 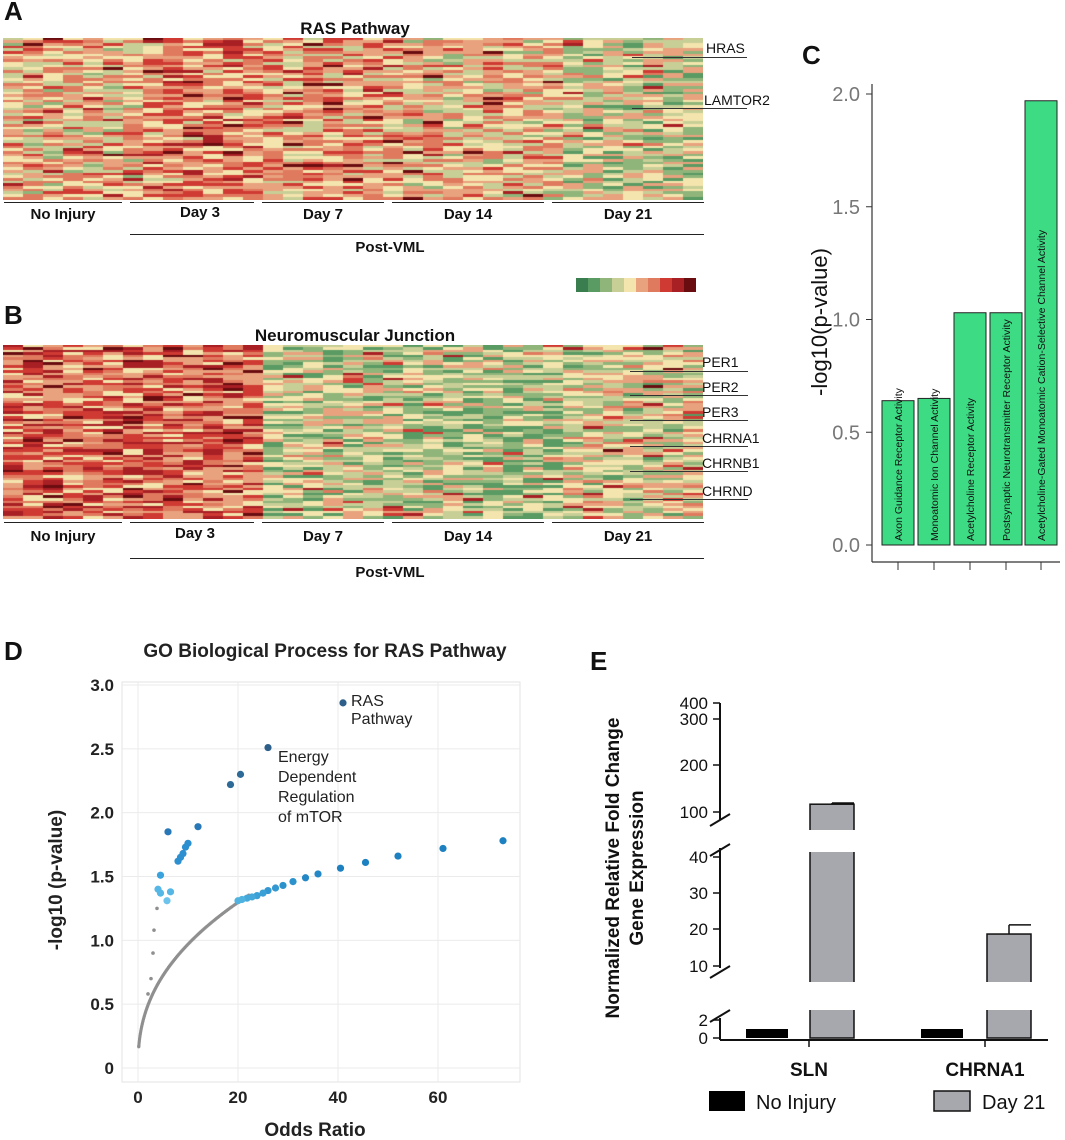 What do you see at coordinates (102, 1004) in the screenshot?
I see `y-tick-label: 0.5` at bounding box center [102, 1004].